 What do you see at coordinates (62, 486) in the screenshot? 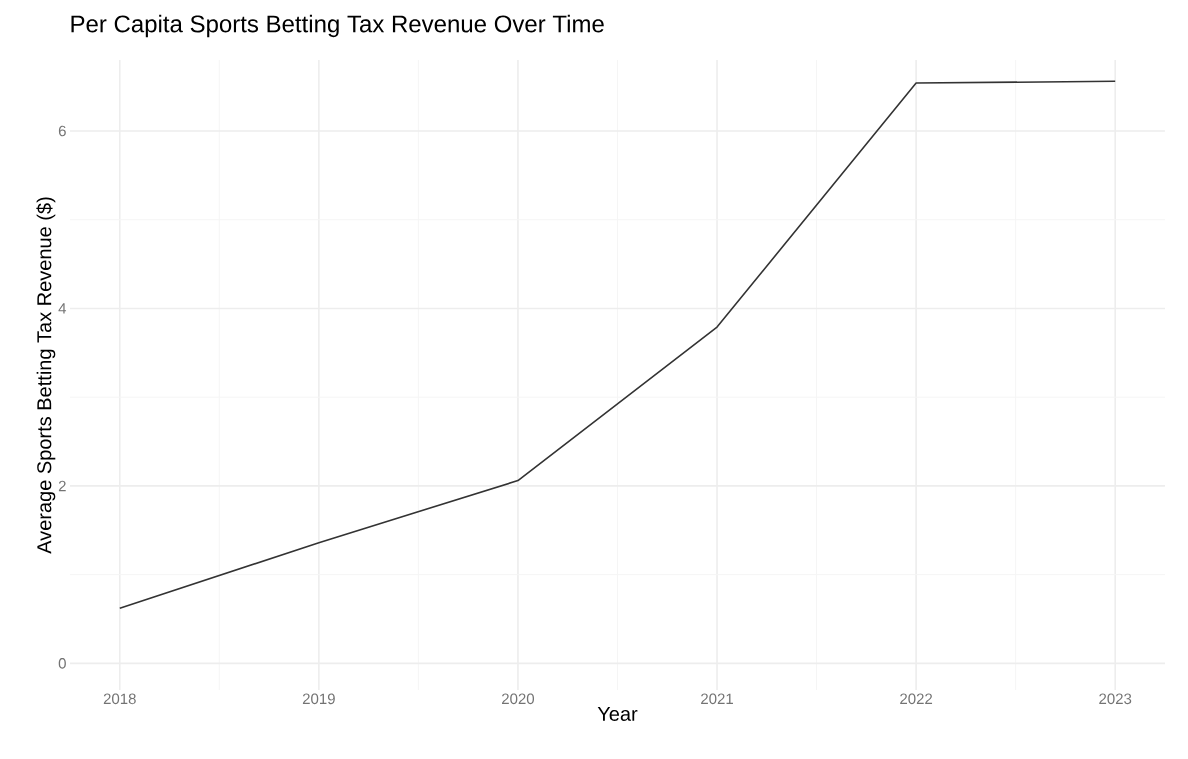
I see `y-tick-label: 2` at bounding box center [62, 486].